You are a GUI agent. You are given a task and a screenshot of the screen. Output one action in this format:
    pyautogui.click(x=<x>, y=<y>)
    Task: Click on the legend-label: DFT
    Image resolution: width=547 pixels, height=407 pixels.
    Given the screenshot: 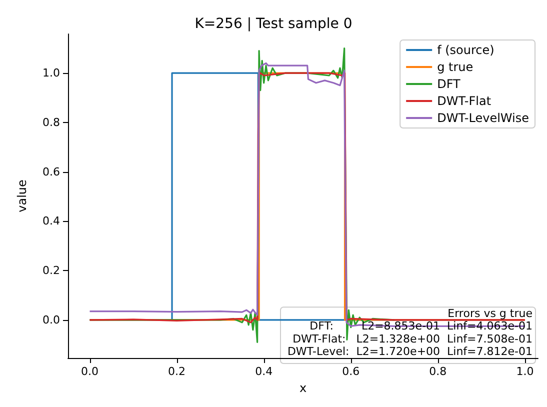 What is the action you would take?
    pyautogui.click(x=449, y=84)
    